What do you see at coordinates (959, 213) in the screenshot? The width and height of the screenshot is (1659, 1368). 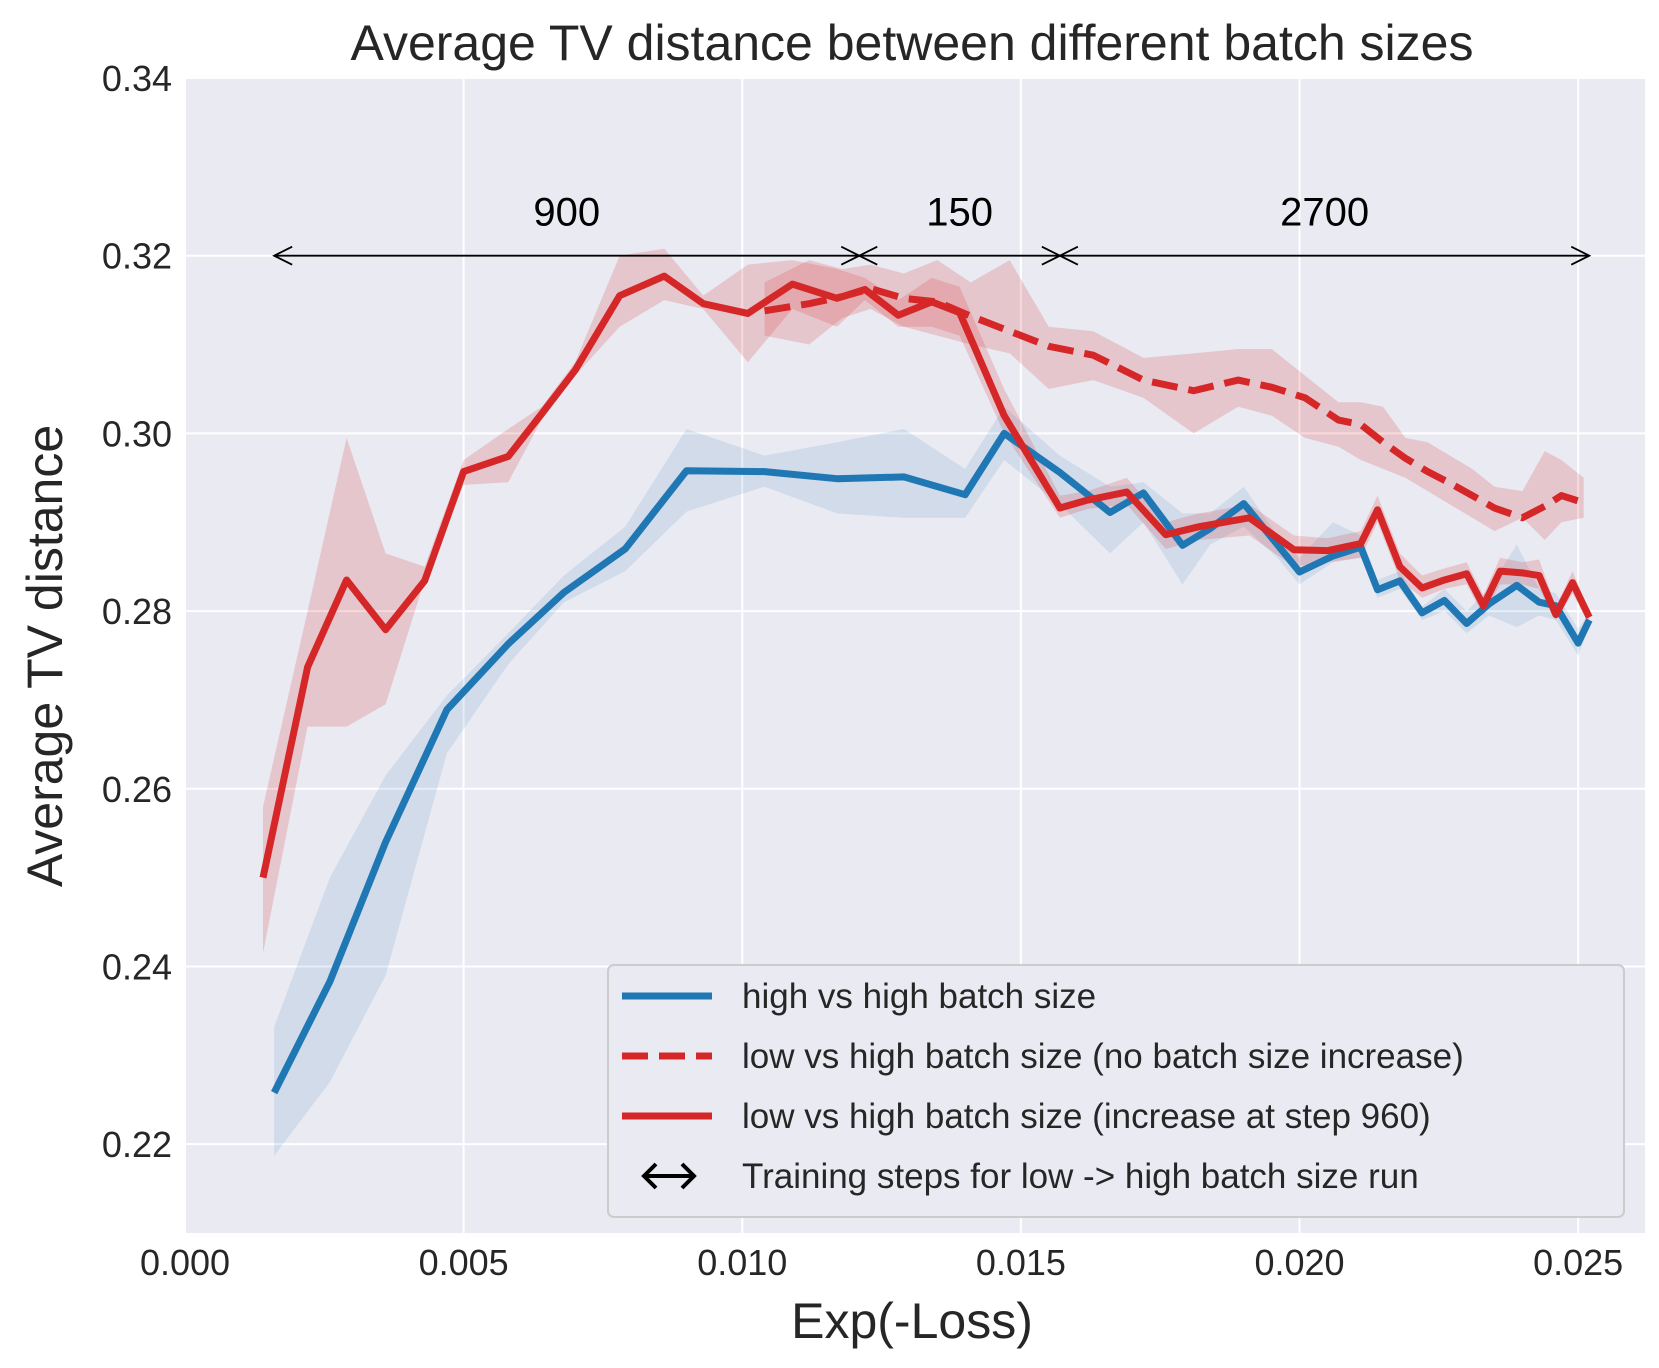 I see `annotation-label: 150` at bounding box center [959, 213].